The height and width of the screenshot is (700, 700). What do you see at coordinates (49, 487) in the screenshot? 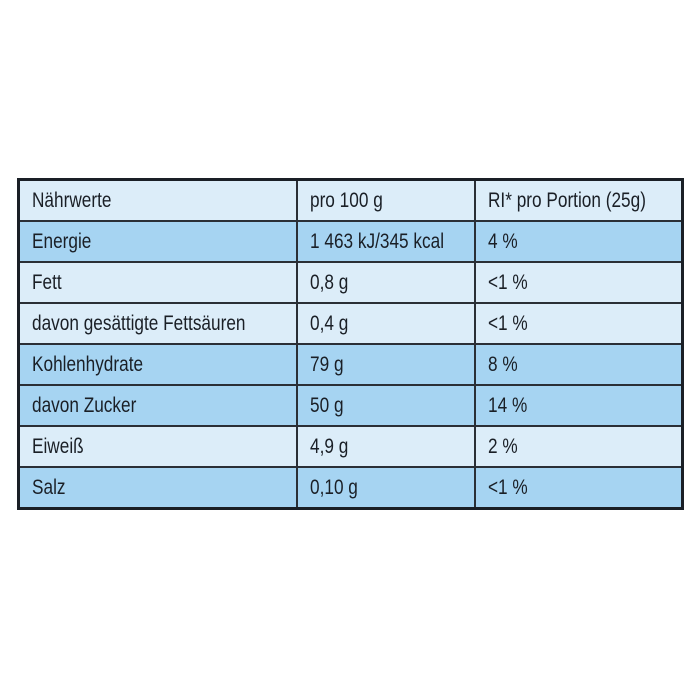
I see `cell-text: Salz` at bounding box center [49, 487].